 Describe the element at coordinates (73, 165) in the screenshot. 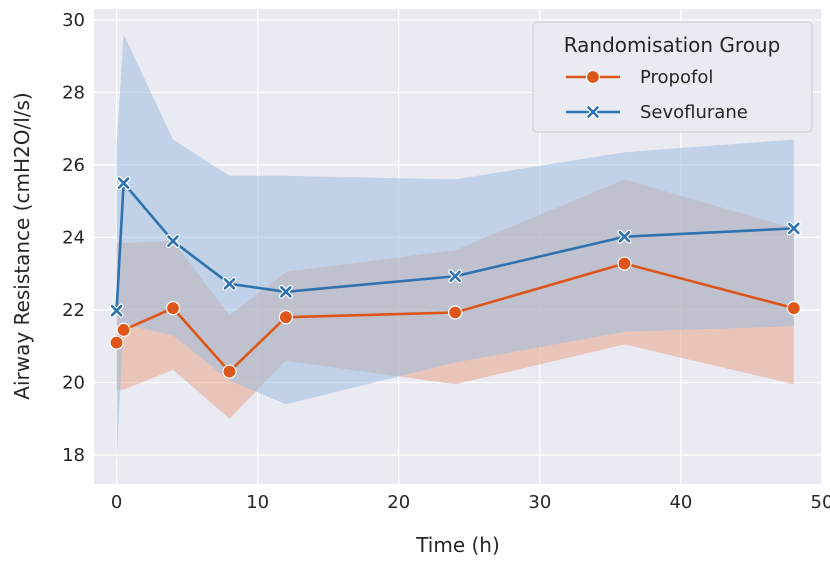

I see `y-tick-label: 26` at that location.